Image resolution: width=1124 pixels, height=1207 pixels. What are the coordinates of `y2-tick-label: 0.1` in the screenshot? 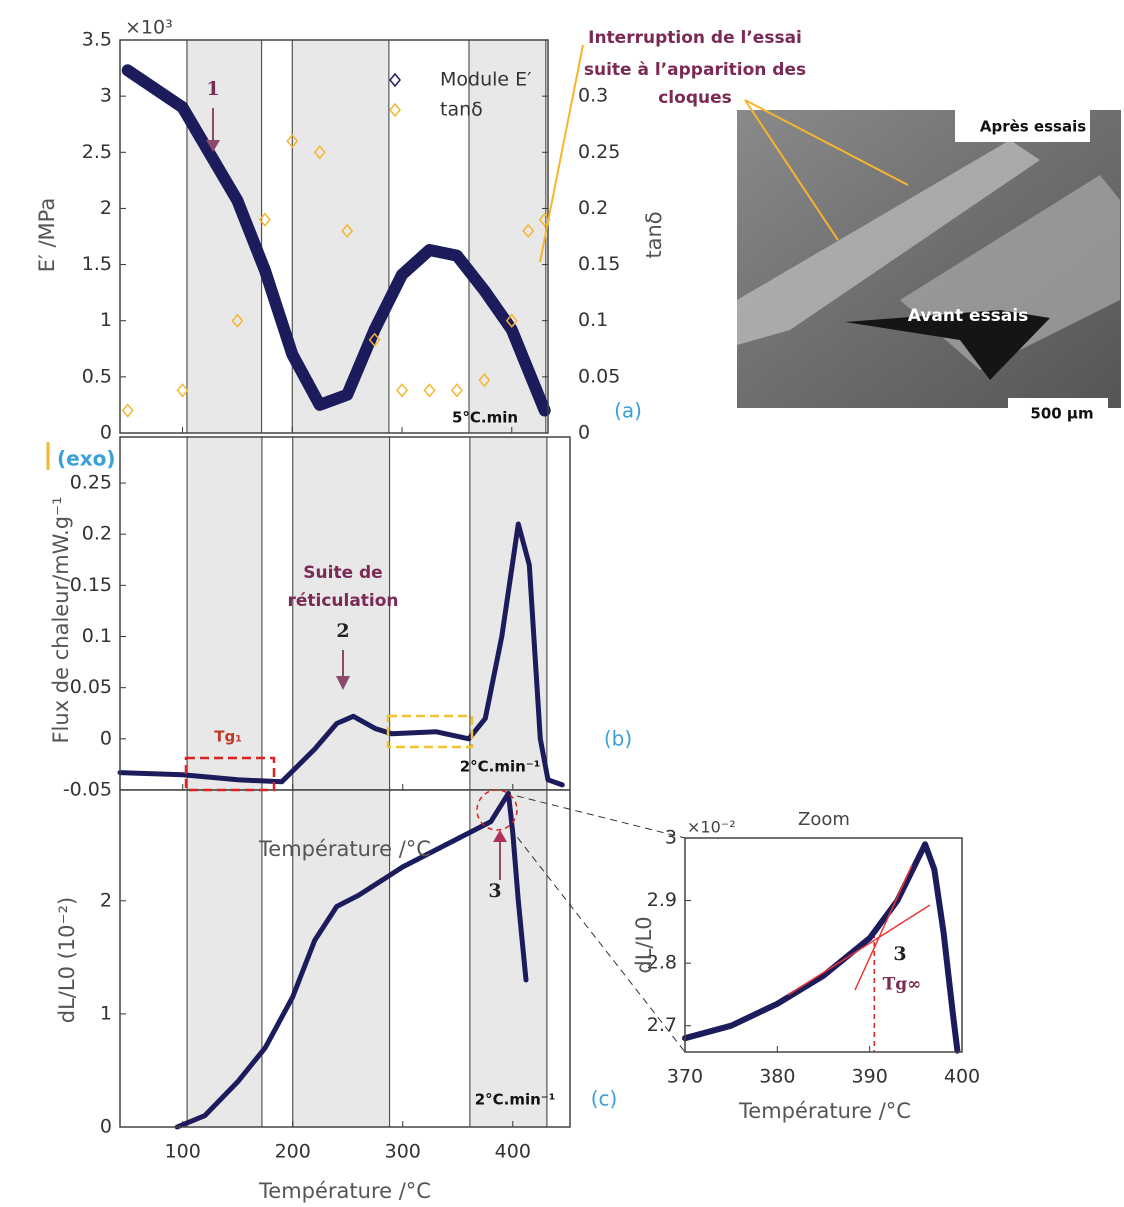 It's located at (593, 320).